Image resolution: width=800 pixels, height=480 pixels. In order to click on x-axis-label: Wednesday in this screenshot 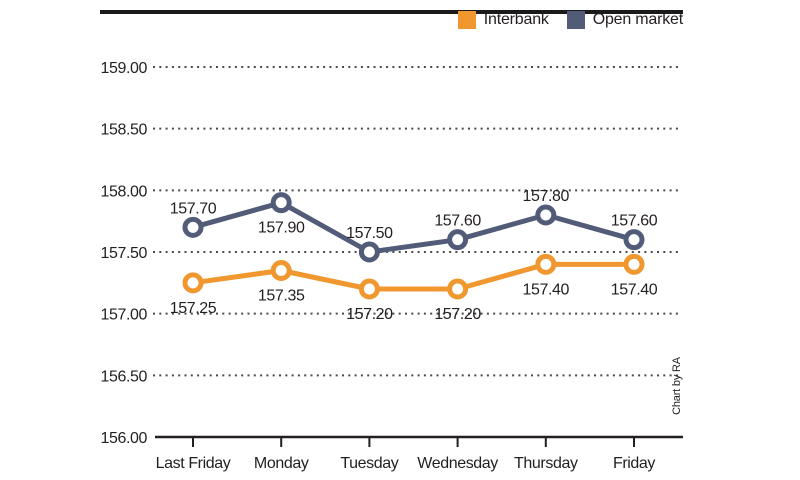, I will do `click(457, 463)`.